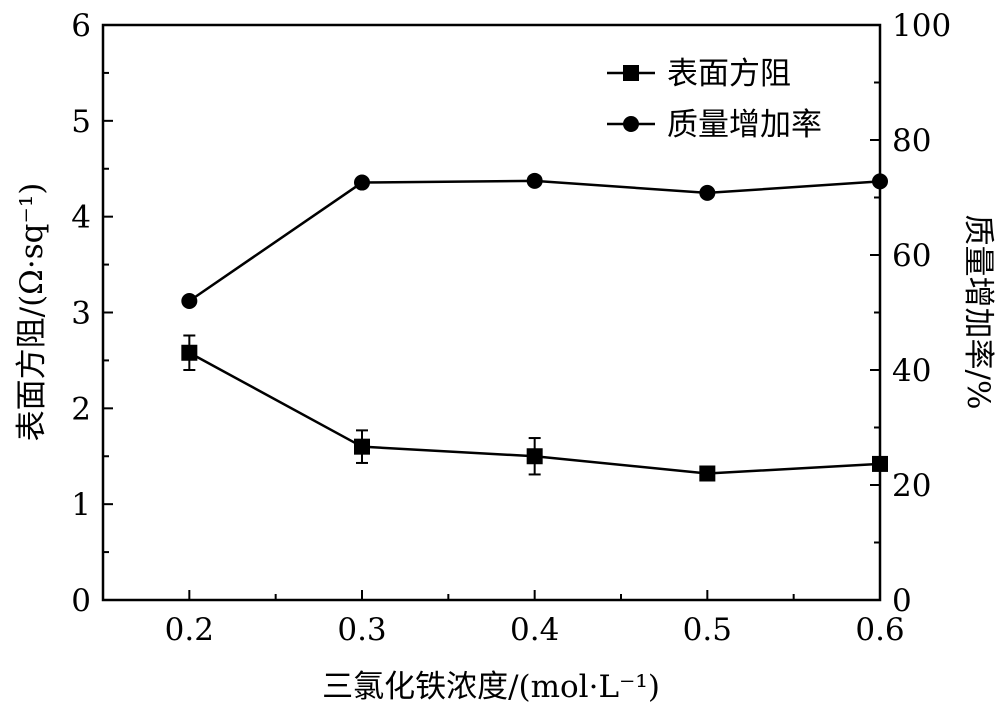 This screenshot has height=717, width=1000. Describe the element at coordinates (32, 312) in the screenshot. I see `y-left-axis-label: 表面方阻/(Ω·sq⁻¹)` at that location.